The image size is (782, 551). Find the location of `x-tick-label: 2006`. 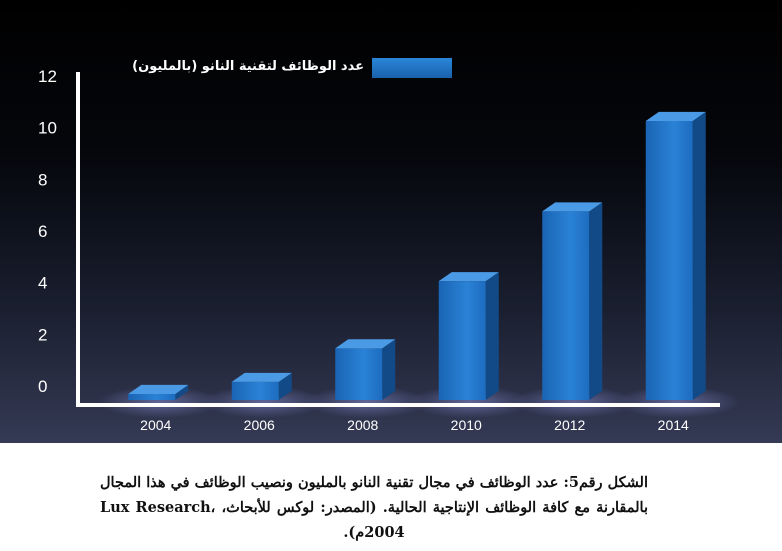

x-tick-label: 2006 is located at coordinates (259, 425).